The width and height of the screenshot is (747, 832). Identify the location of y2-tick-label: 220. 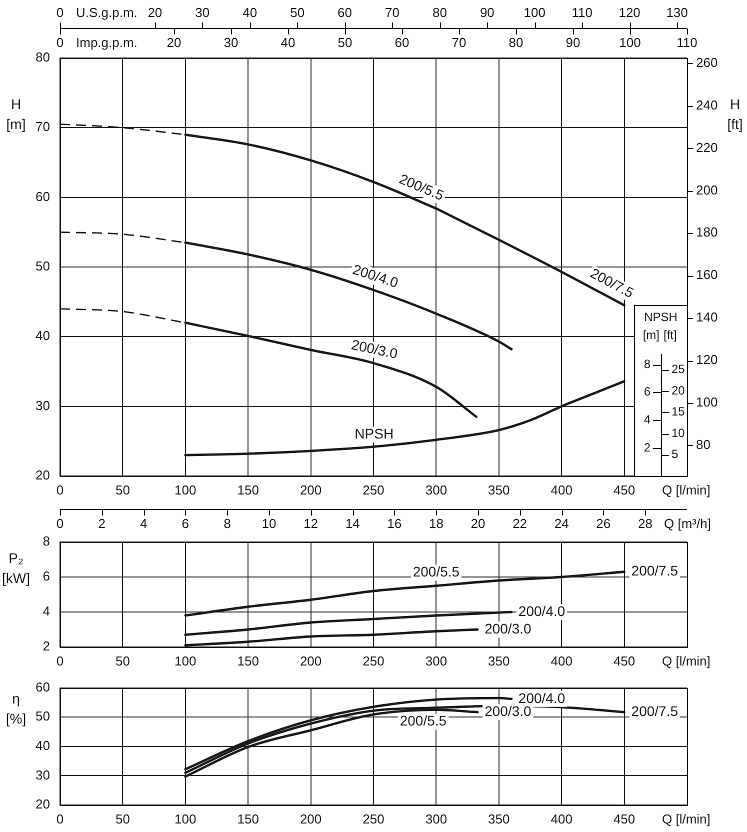
(707, 147).